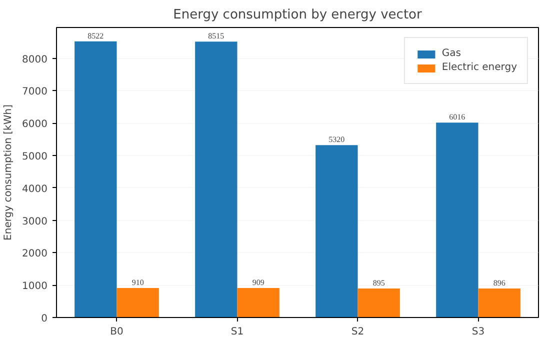 The image size is (550, 340). I want to click on y-tick-label: 5000, so click(35, 156).